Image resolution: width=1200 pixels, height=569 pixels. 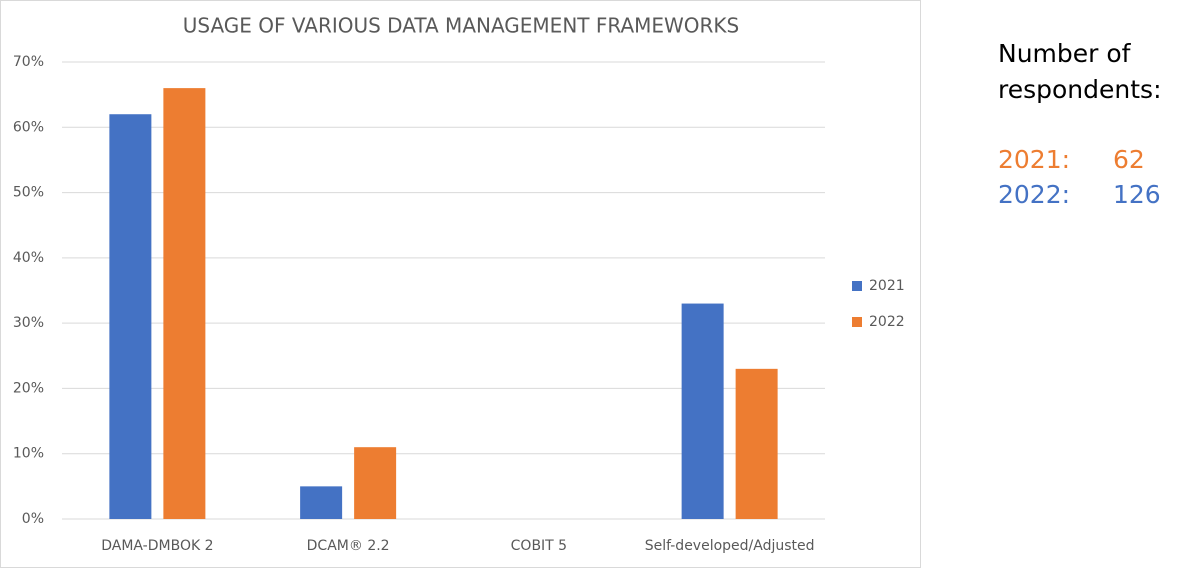 I want to click on note-value: 126, so click(x=1137, y=194).